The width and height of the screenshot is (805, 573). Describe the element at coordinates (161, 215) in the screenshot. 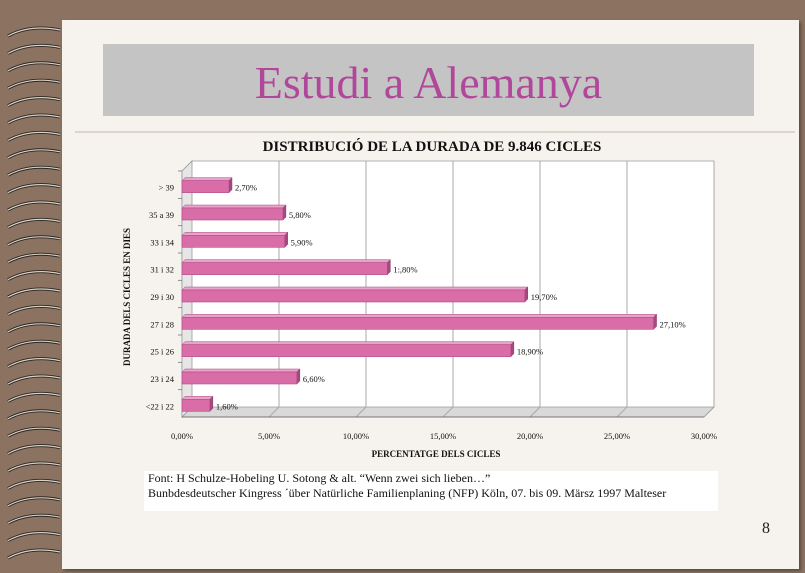

I see `y-tick-label: 35 a 39` at that location.